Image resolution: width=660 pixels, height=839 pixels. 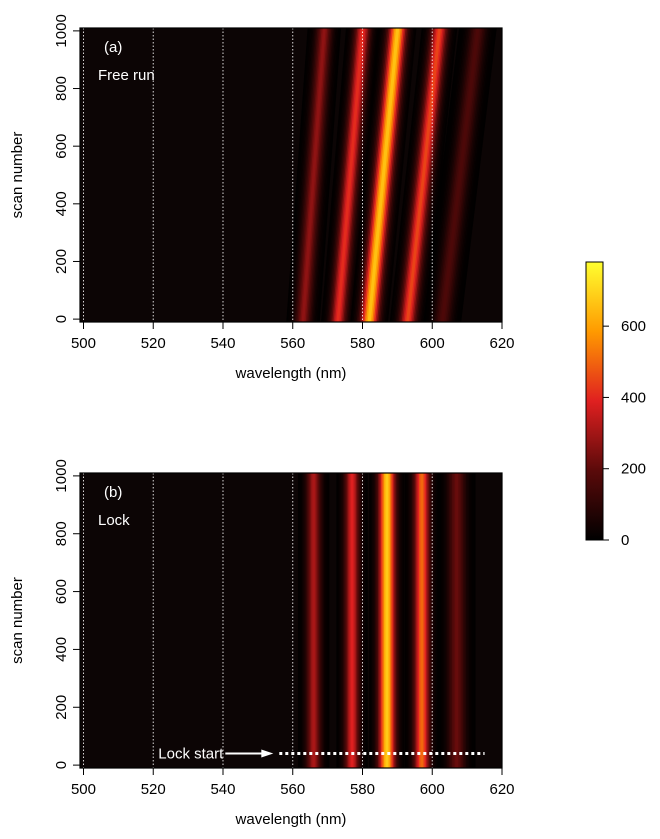 I want to click on colorbar-tick-label: 0, so click(x=625, y=540).